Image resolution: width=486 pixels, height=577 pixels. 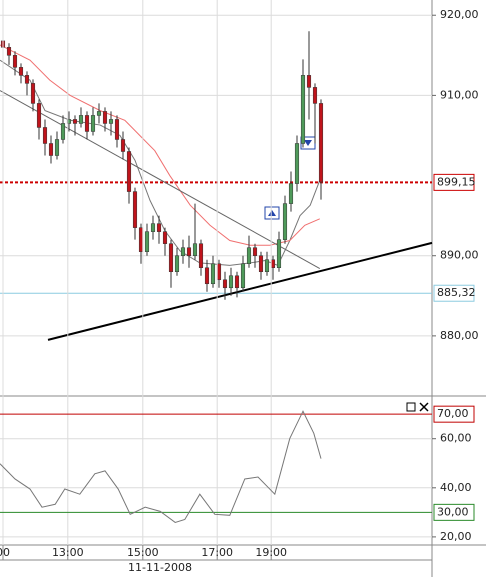 What do you see at coordinates (308, 143) in the screenshot?
I see `sell-signal-icon` at bounding box center [308, 143].